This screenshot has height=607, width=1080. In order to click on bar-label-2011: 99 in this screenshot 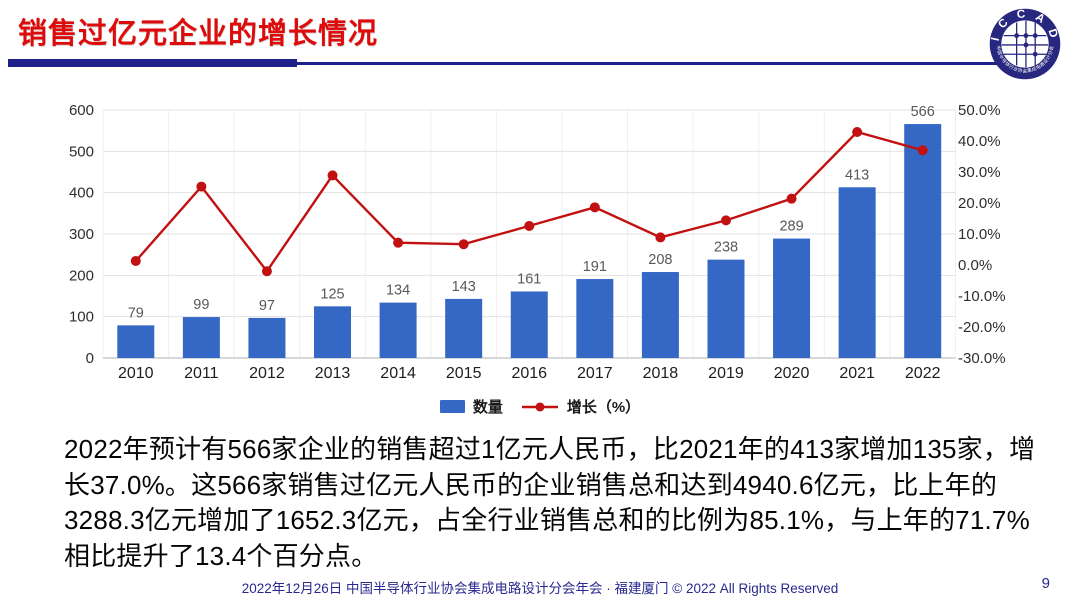, I will do `click(201, 305)`.